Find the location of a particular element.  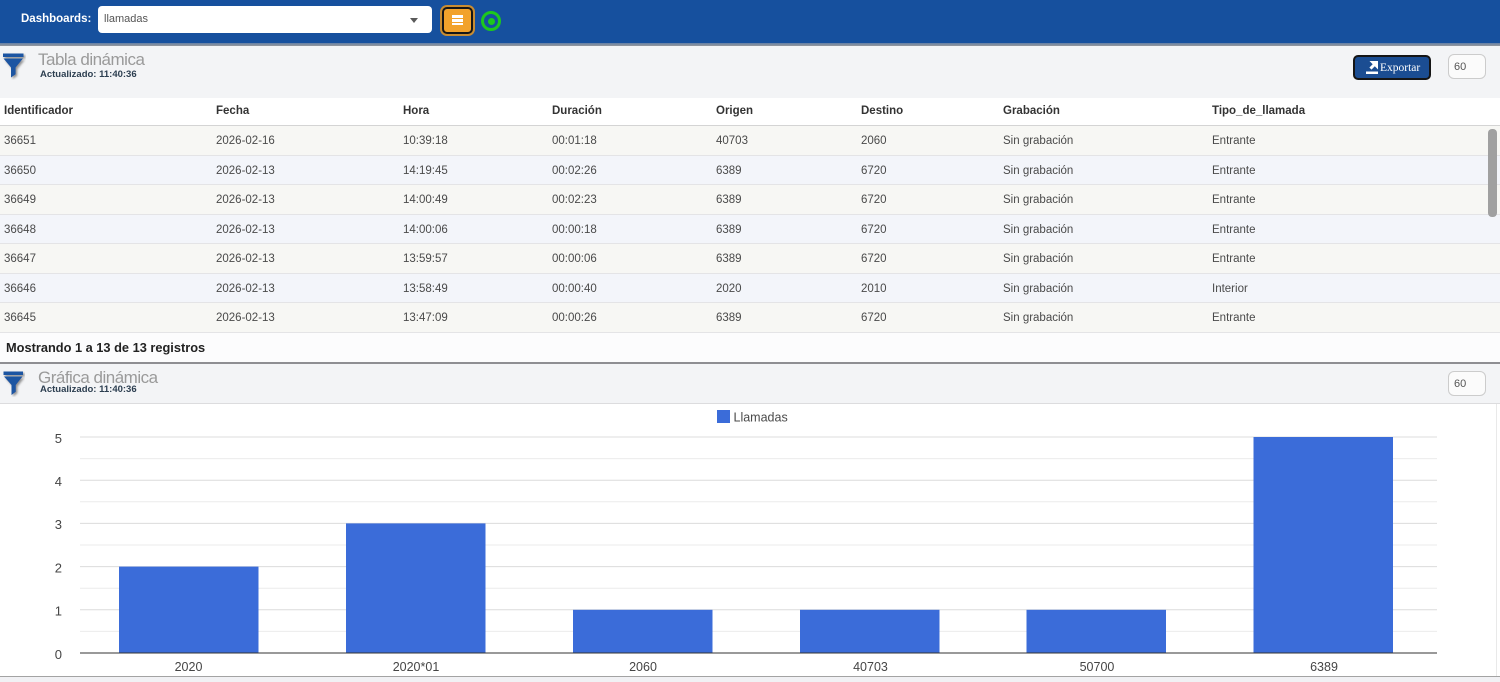

svg-text: 2060 is located at coordinates (643, 667).